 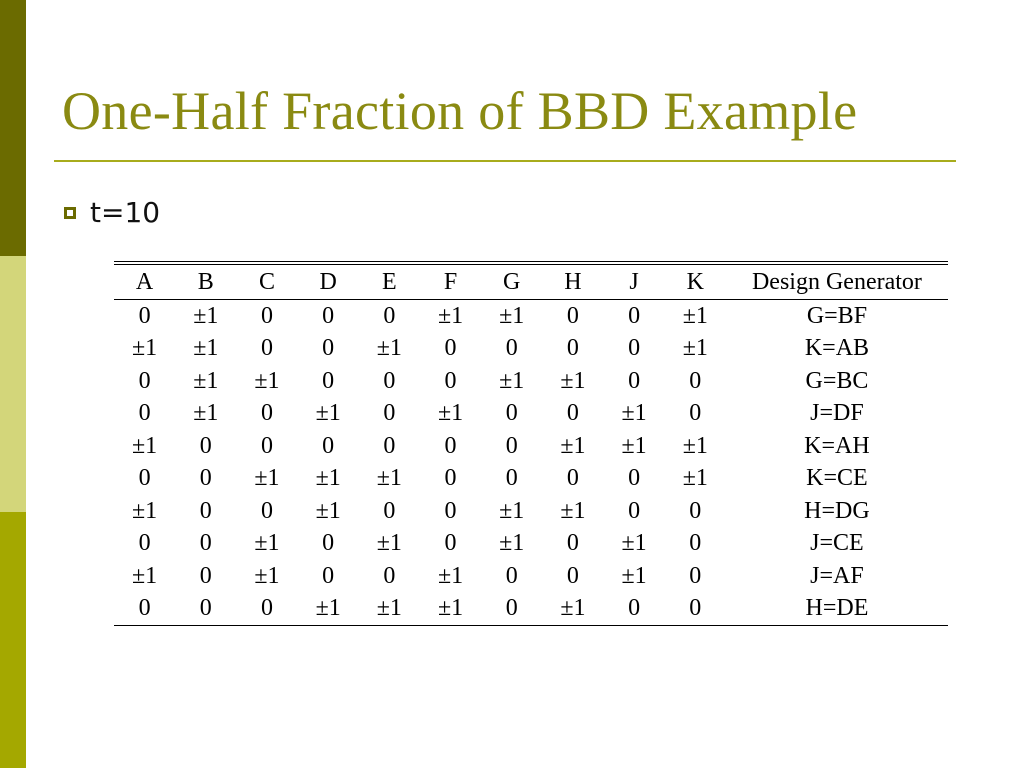 What do you see at coordinates (460, 111) in the screenshot?
I see `slide-title: One-Half Fraction of BBD Example` at bounding box center [460, 111].